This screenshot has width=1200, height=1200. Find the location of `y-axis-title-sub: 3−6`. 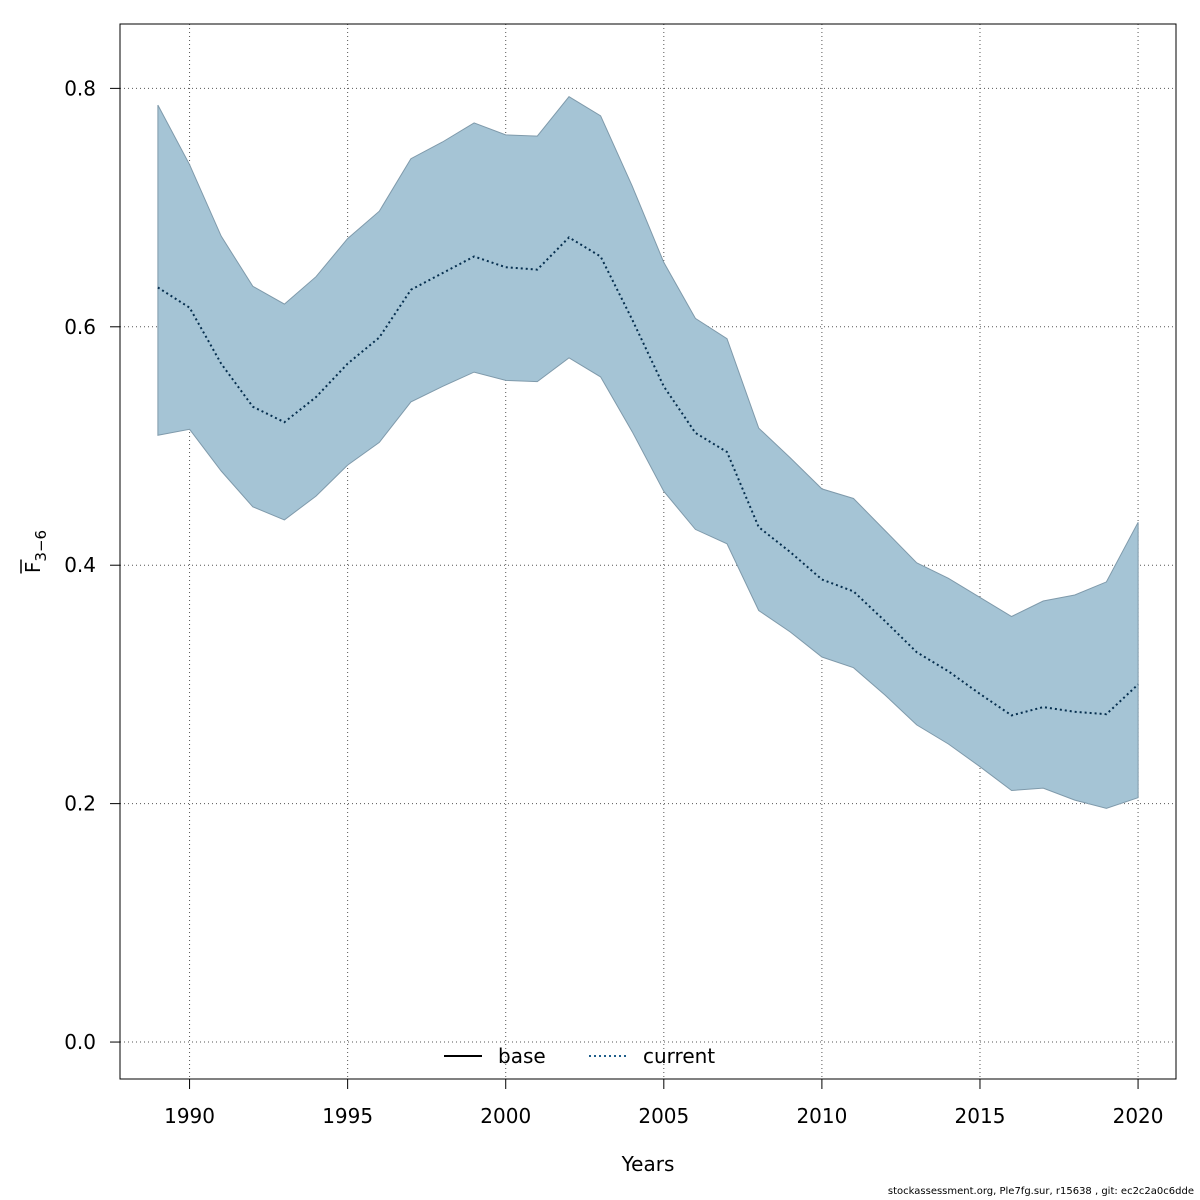

y-axis-title-sub: 3−6 is located at coordinates (41, 546).